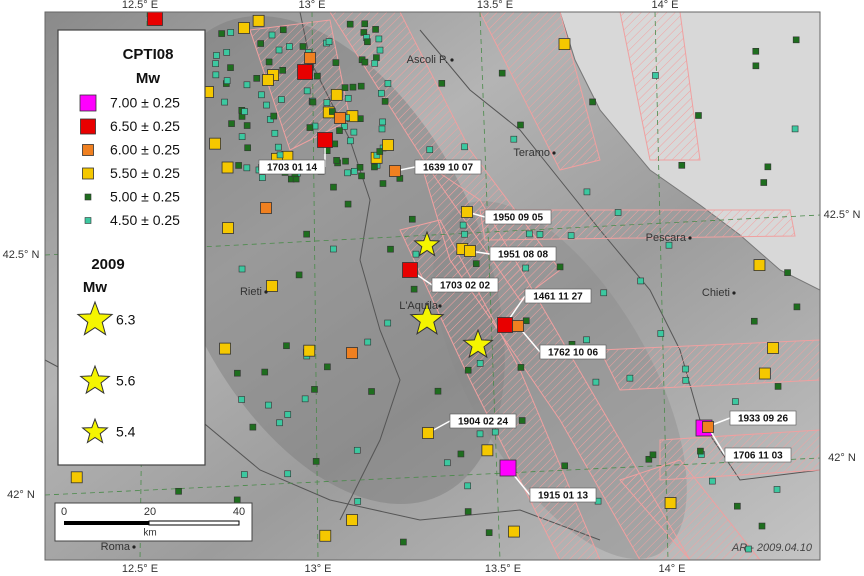 The height and width of the screenshot is (576, 864). I want to click on scale-unit: km, so click(149, 533).